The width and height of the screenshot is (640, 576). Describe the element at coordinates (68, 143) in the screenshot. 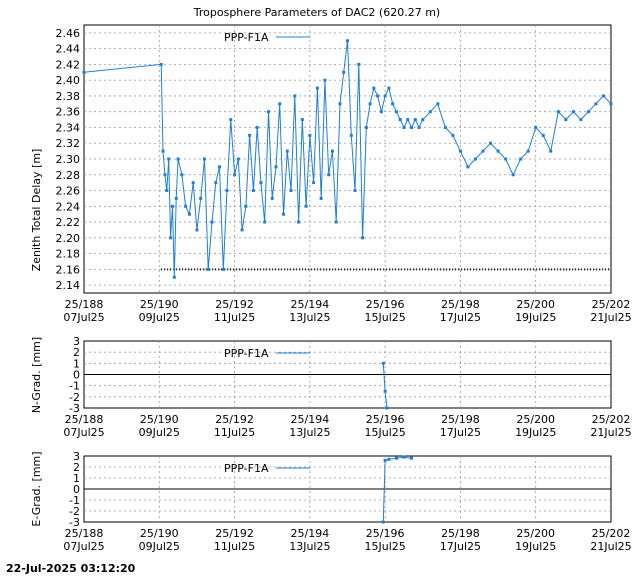

I see `y-tick-label: 2.32` at that location.